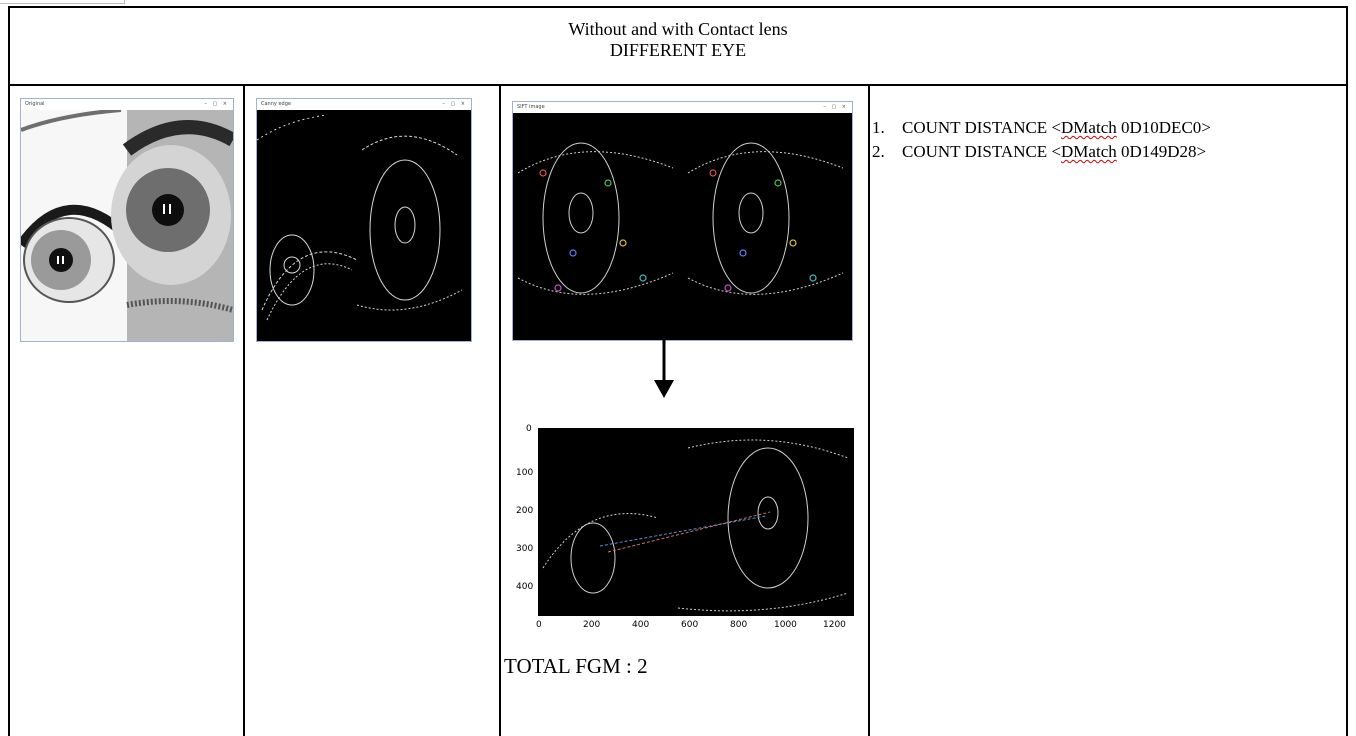 Image resolution: width=1356 pixels, height=736 pixels. I want to click on plot-image, so click(696, 522).